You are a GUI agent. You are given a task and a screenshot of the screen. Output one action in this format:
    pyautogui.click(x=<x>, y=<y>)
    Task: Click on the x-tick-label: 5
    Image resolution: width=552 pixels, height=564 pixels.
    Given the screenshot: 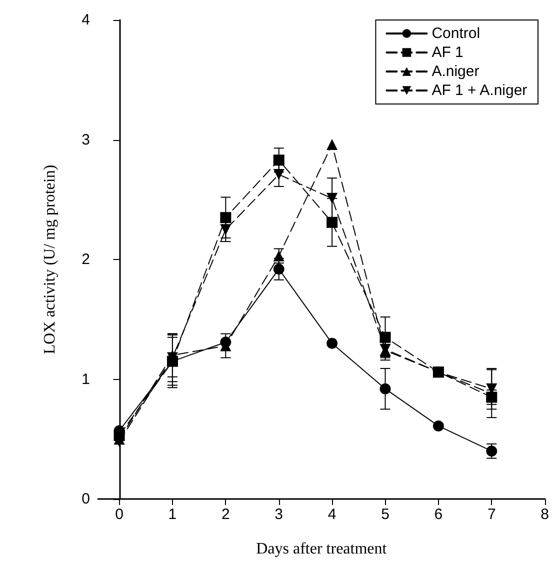 What is the action you would take?
    pyautogui.click(x=385, y=514)
    